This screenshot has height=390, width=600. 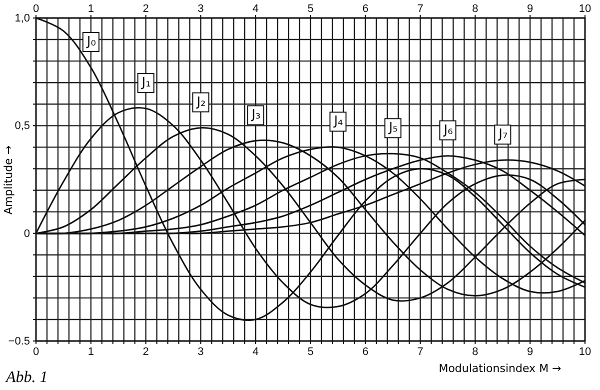 What do you see at coordinates (475, 9) in the screenshot?
I see `x-tick-label: 8` at bounding box center [475, 9].